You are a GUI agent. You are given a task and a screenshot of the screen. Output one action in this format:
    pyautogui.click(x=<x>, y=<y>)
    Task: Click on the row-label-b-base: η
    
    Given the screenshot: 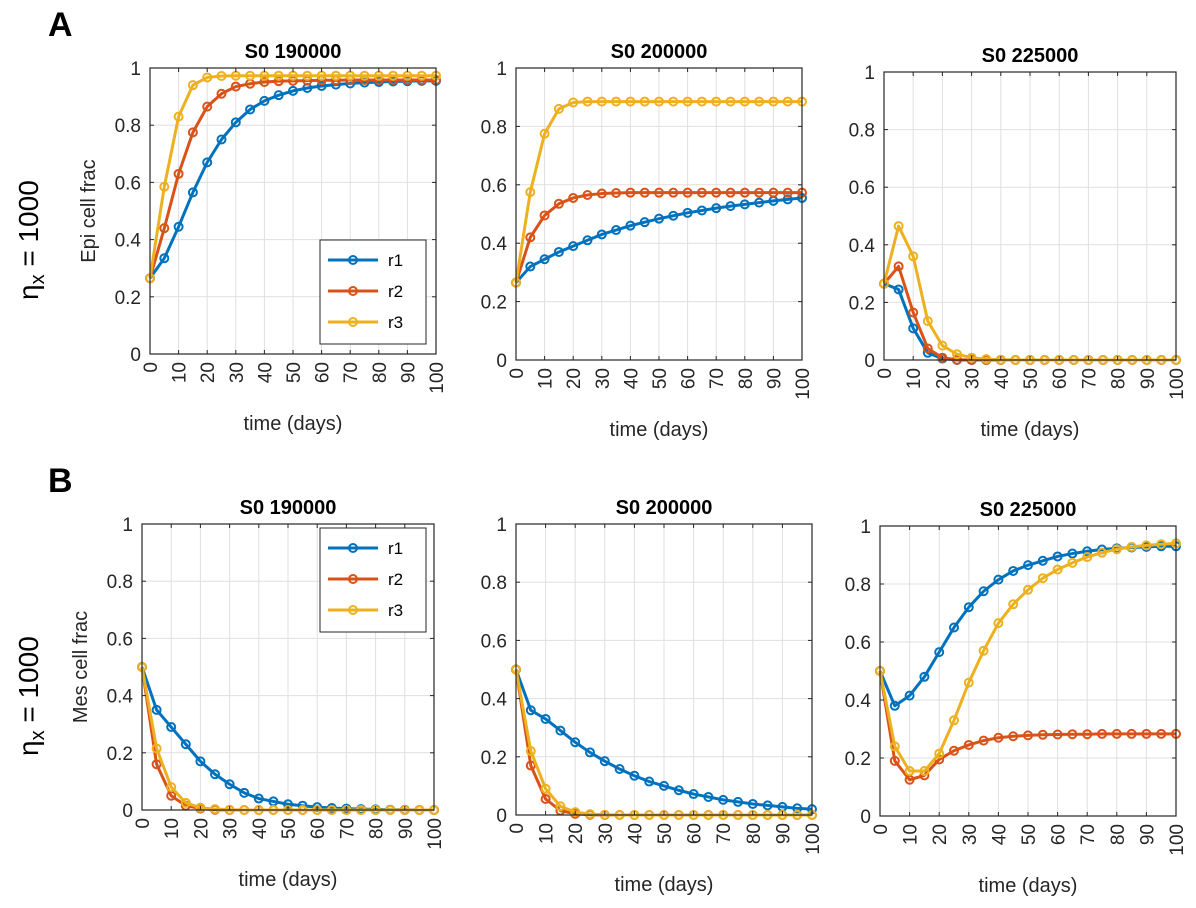 What is the action you would take?
    pyautogui.click(x=28, y=748)
    